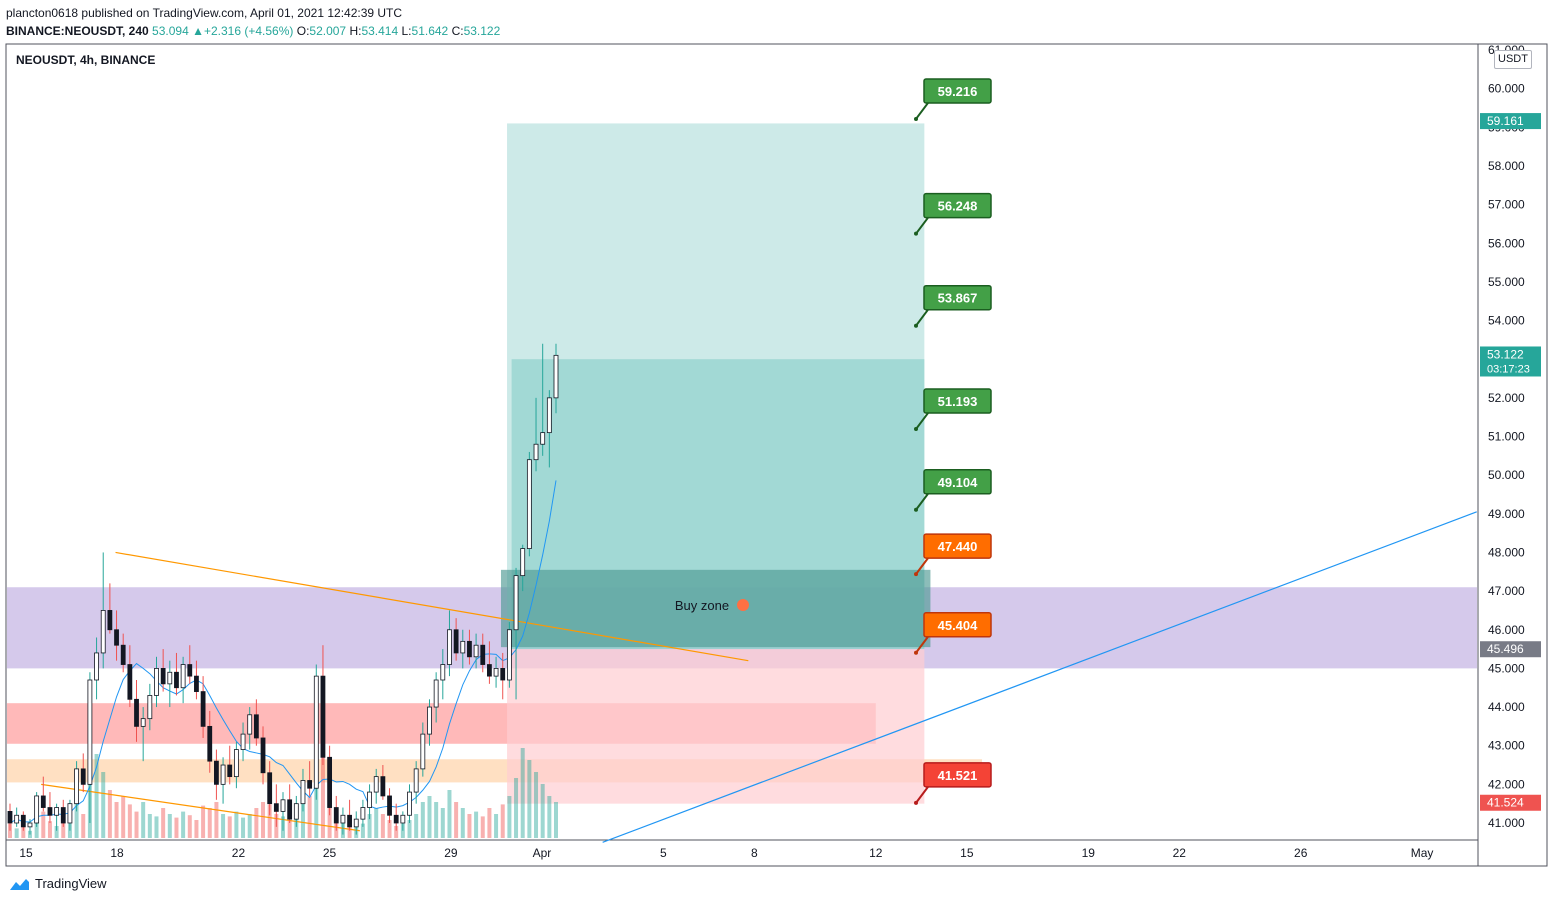 This screenshot has width=1553, height=904. What do you see at coordinates (1506, 321) in the screenshot?
I see `y-tick-label: 54.000` at bounding box center [1506, 321].